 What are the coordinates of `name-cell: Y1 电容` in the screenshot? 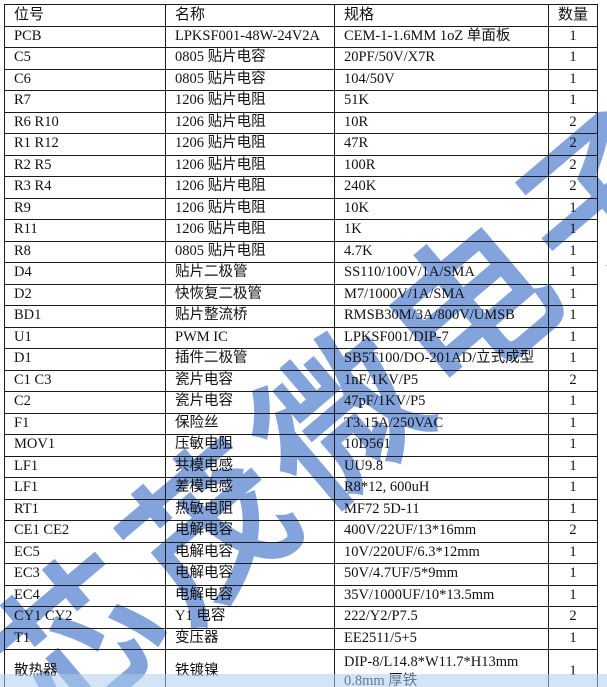 It's located at (250, 617).